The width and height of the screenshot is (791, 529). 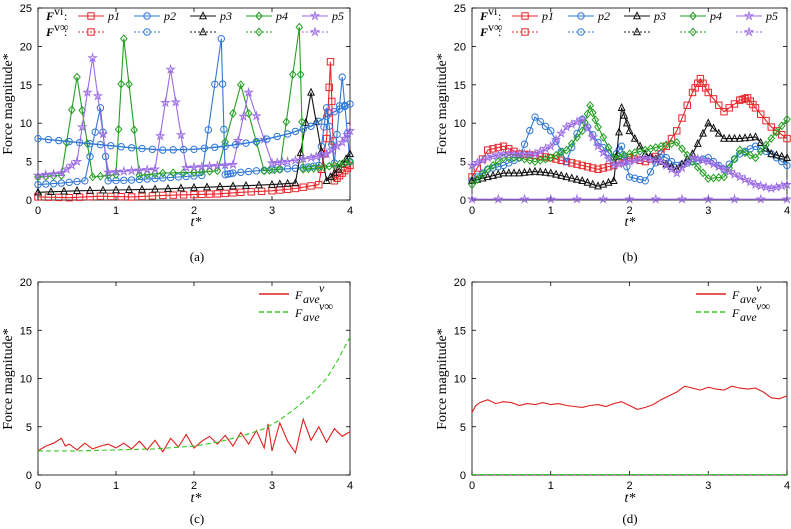 I want to click on legend-row2-label: F, so click(x=483, y=32).